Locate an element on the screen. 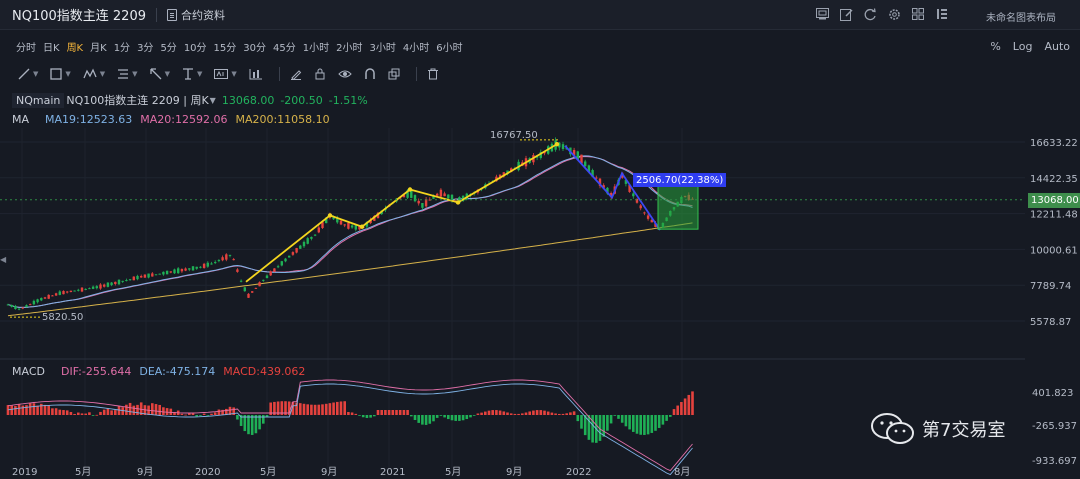 The width and height of the screenshot is (1080, 479). refresh-icon is located at coordinates (870, 14).